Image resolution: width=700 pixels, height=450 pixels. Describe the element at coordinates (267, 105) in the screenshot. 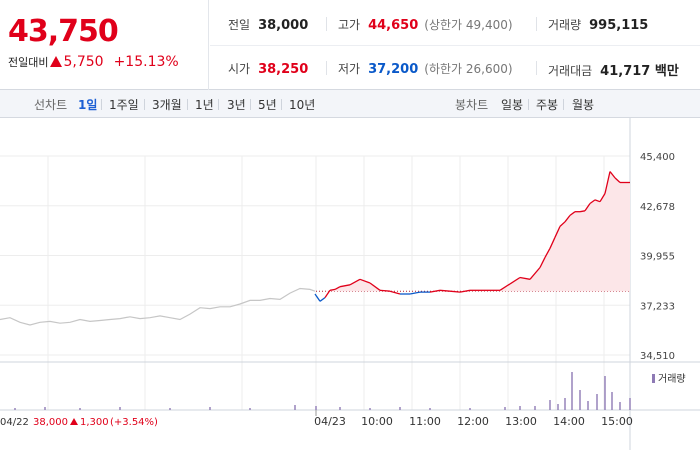

I see `tab-5-years: 5년` at that location.